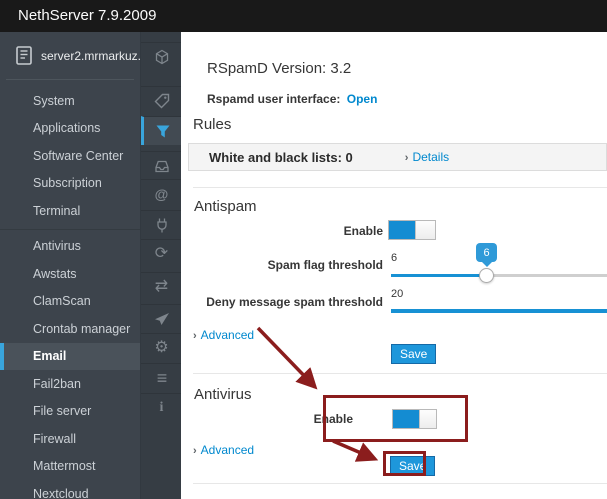 This screenshot has height=499, width=607. Describe the element at coordinates (161, 318) in the screenshot. I see `send-icon` at that location.